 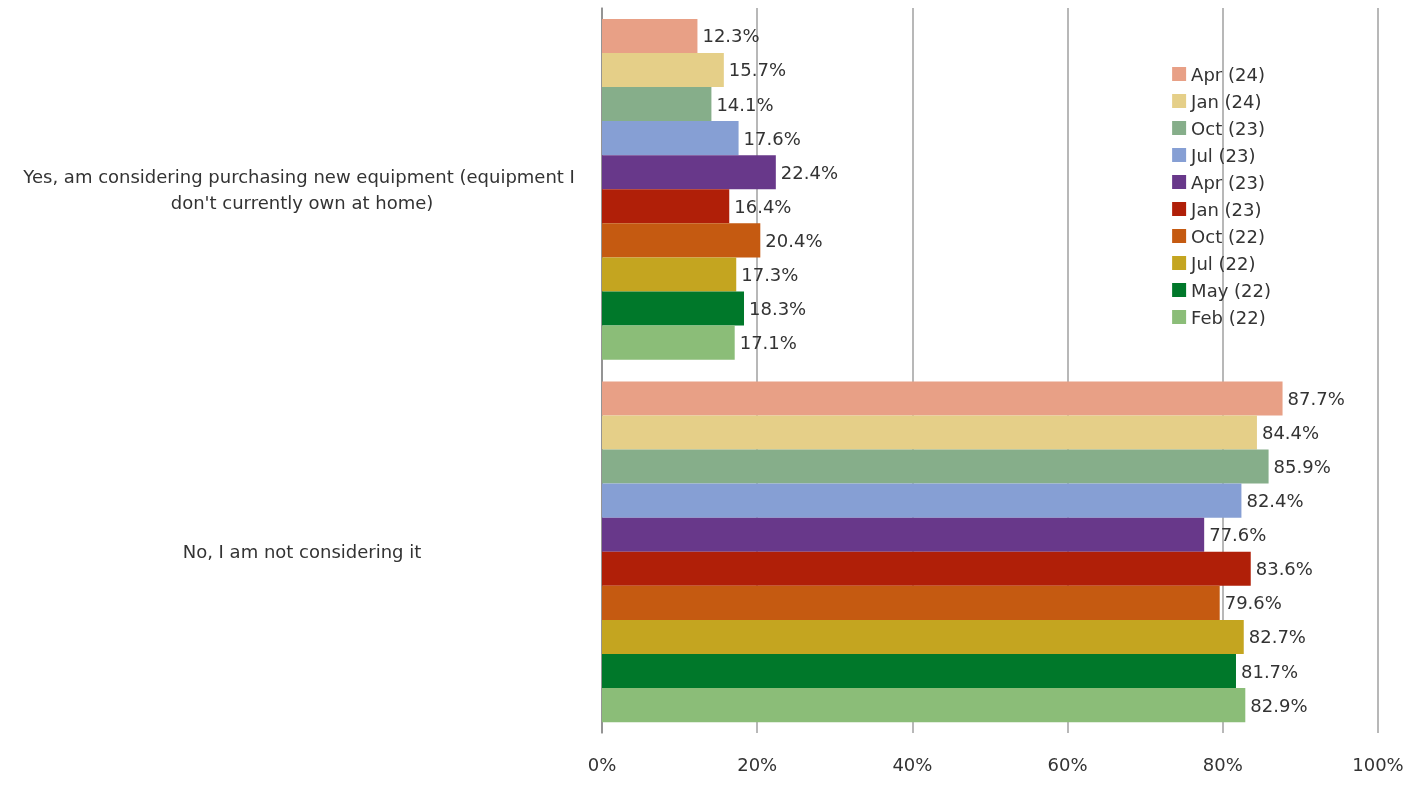 What do you see at coordinates (1279, 705) in the screenshot?
I see `data-label: 82.9%` at bounding box center [1279, 705].